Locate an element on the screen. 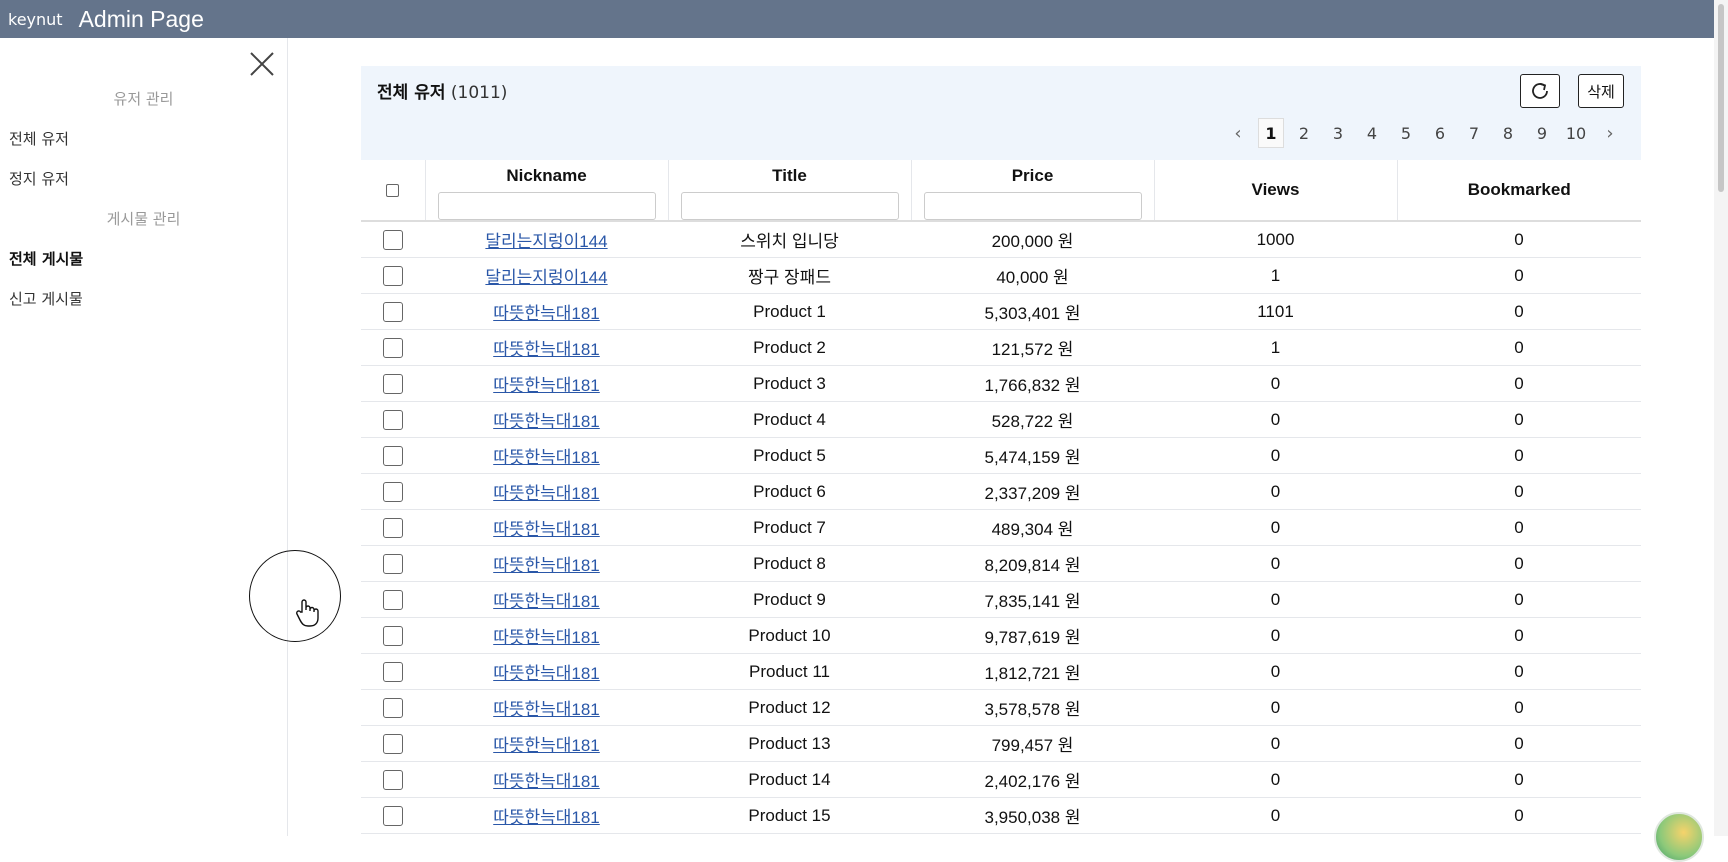 This screenshot has width=1728, height=862. page-button: 4 is located at coordinates (1372, 133).